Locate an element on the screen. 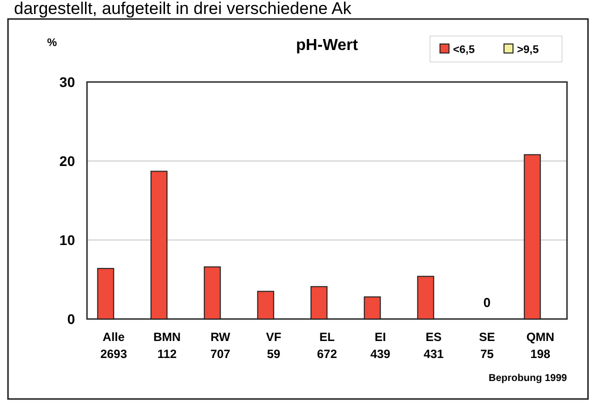 The width and height of the screenshot is (605, 401). x-tick-label: EL 672 is located at coordinates (327, 345).